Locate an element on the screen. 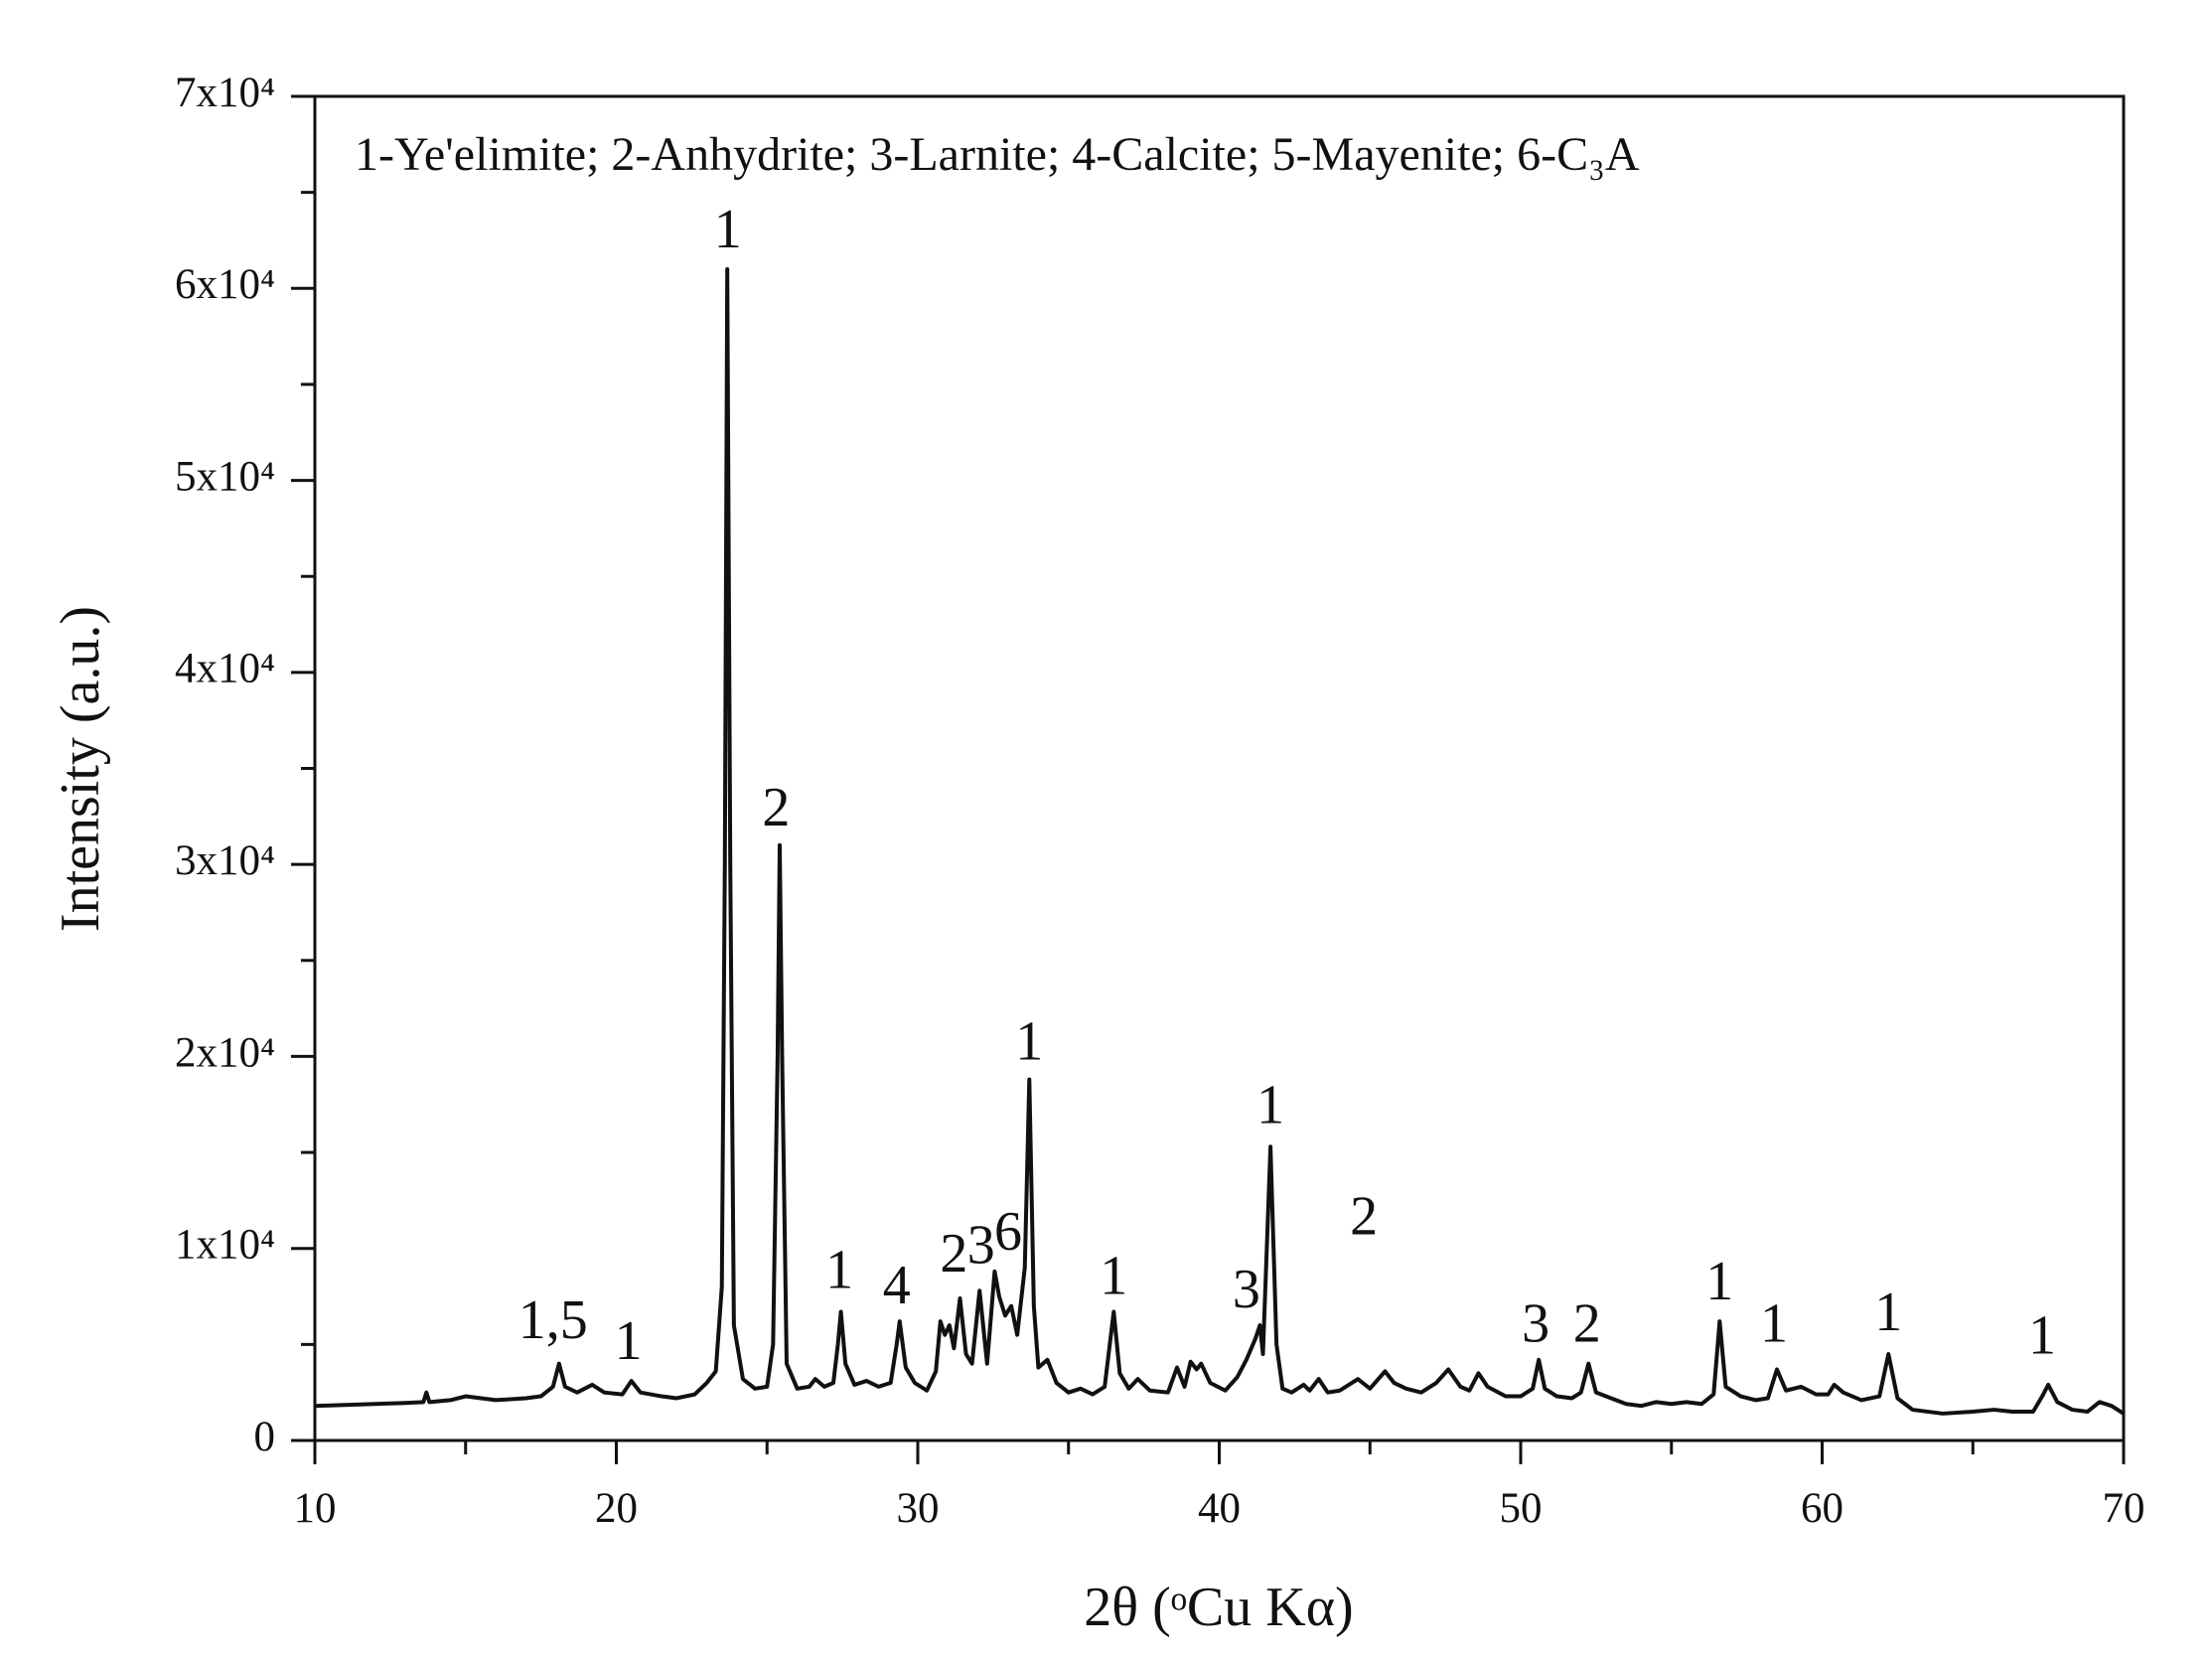 The width and height of the screenshot is (2212, 1661). x-tick-label: 50 is located at coordinates (1521, 1509).